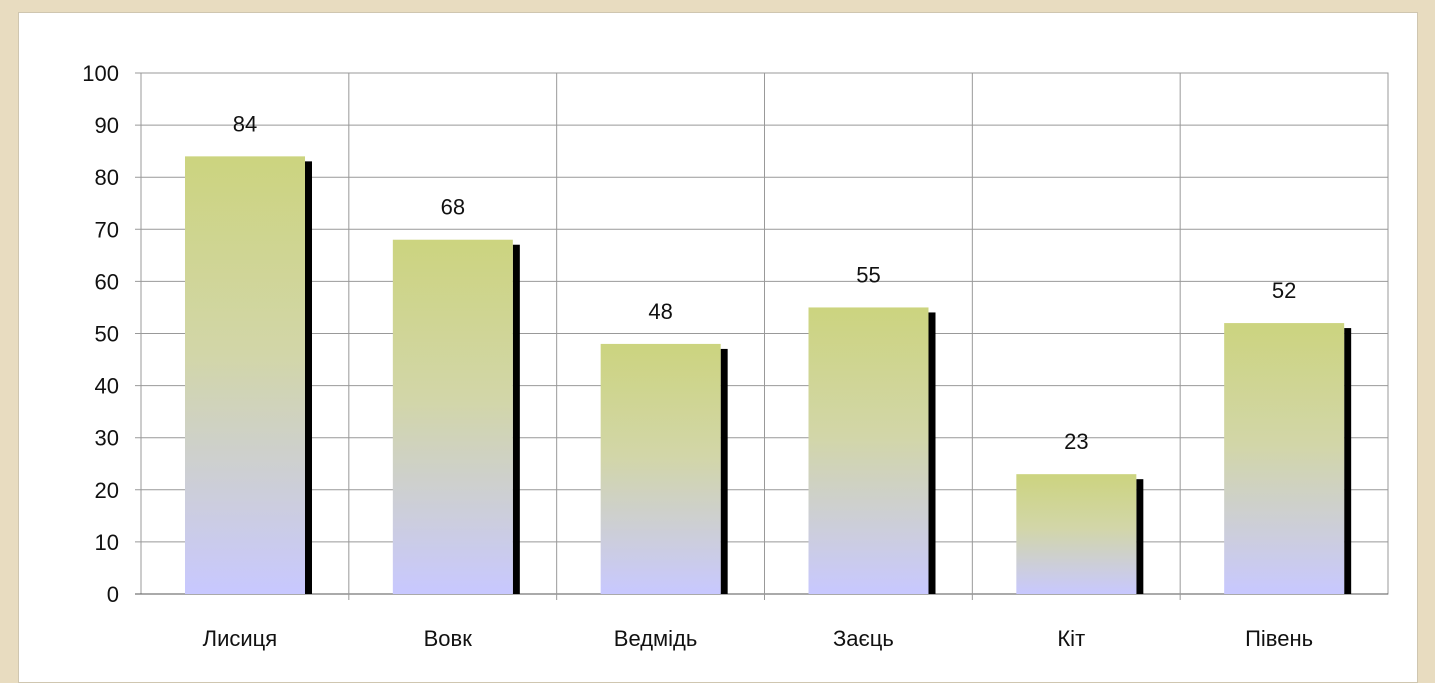 This screenshot has width=1435, height=683. What do you see at coordinates (1076, 441) in the screenshot?
I see `data-label: 23` at bounding box center [1076, 441].